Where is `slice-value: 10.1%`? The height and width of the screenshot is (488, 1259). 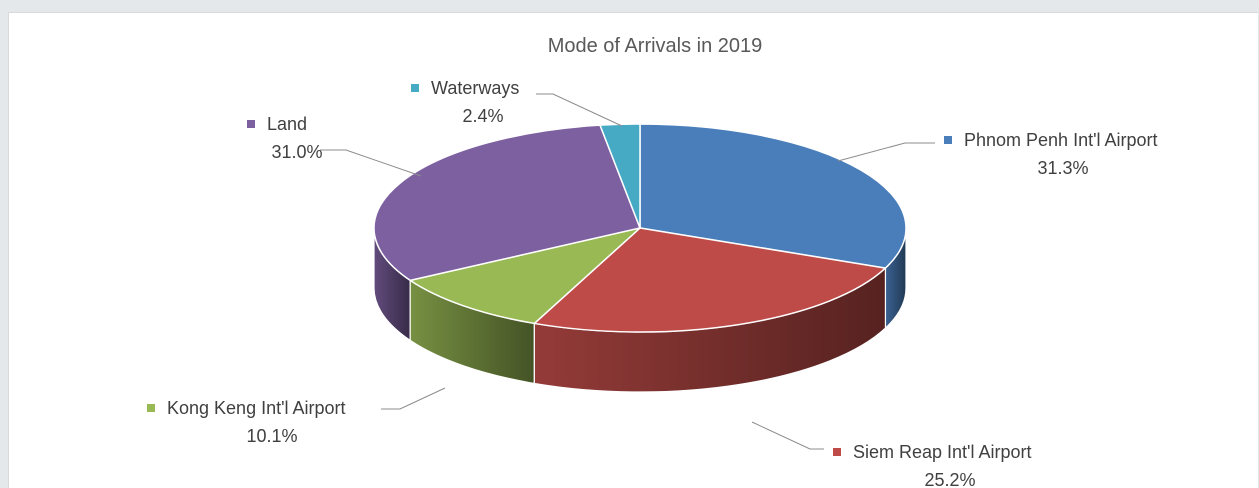 slice-value: 10.1% is located at coordinates (271, 436).